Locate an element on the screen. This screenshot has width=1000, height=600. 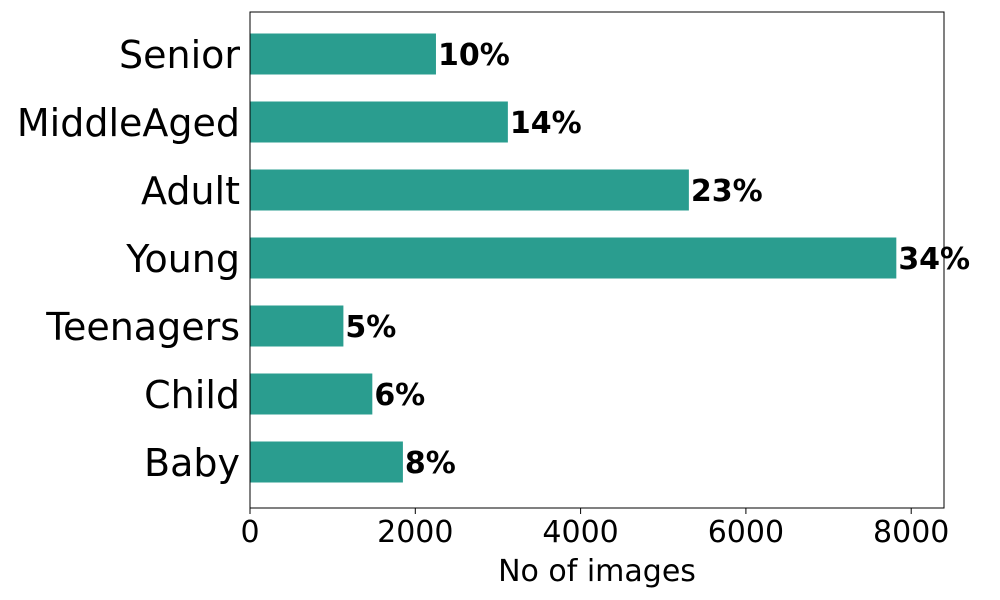
x-tick-label: 6000 is located at coordinates (746, 532).